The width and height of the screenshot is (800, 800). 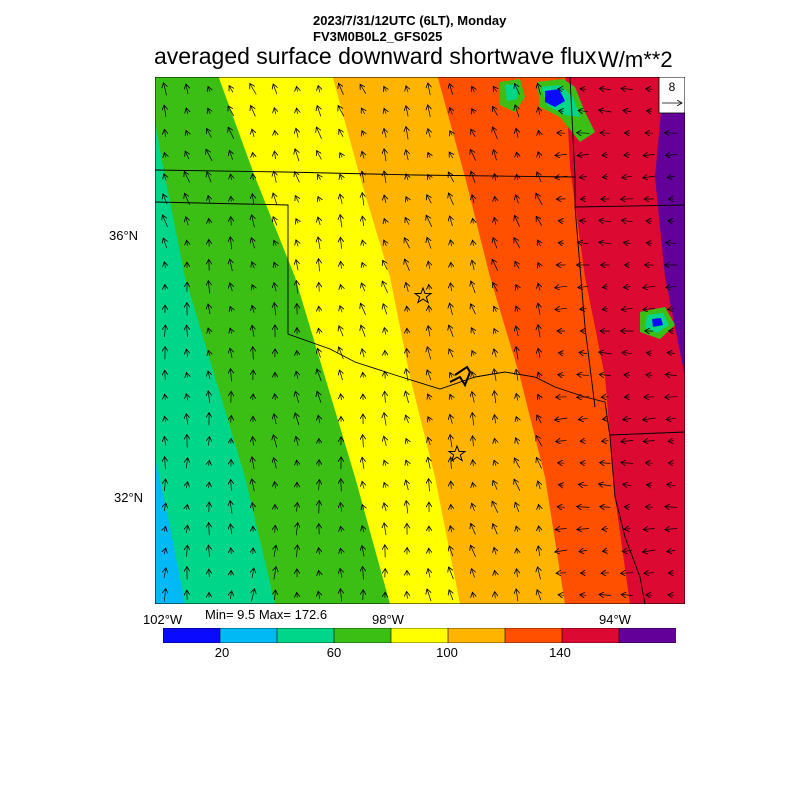 What do you see at coordinates (222, 652) in the screenshot?
I see `colorbar-tick-20: 20` at bounding box center [222, 652].